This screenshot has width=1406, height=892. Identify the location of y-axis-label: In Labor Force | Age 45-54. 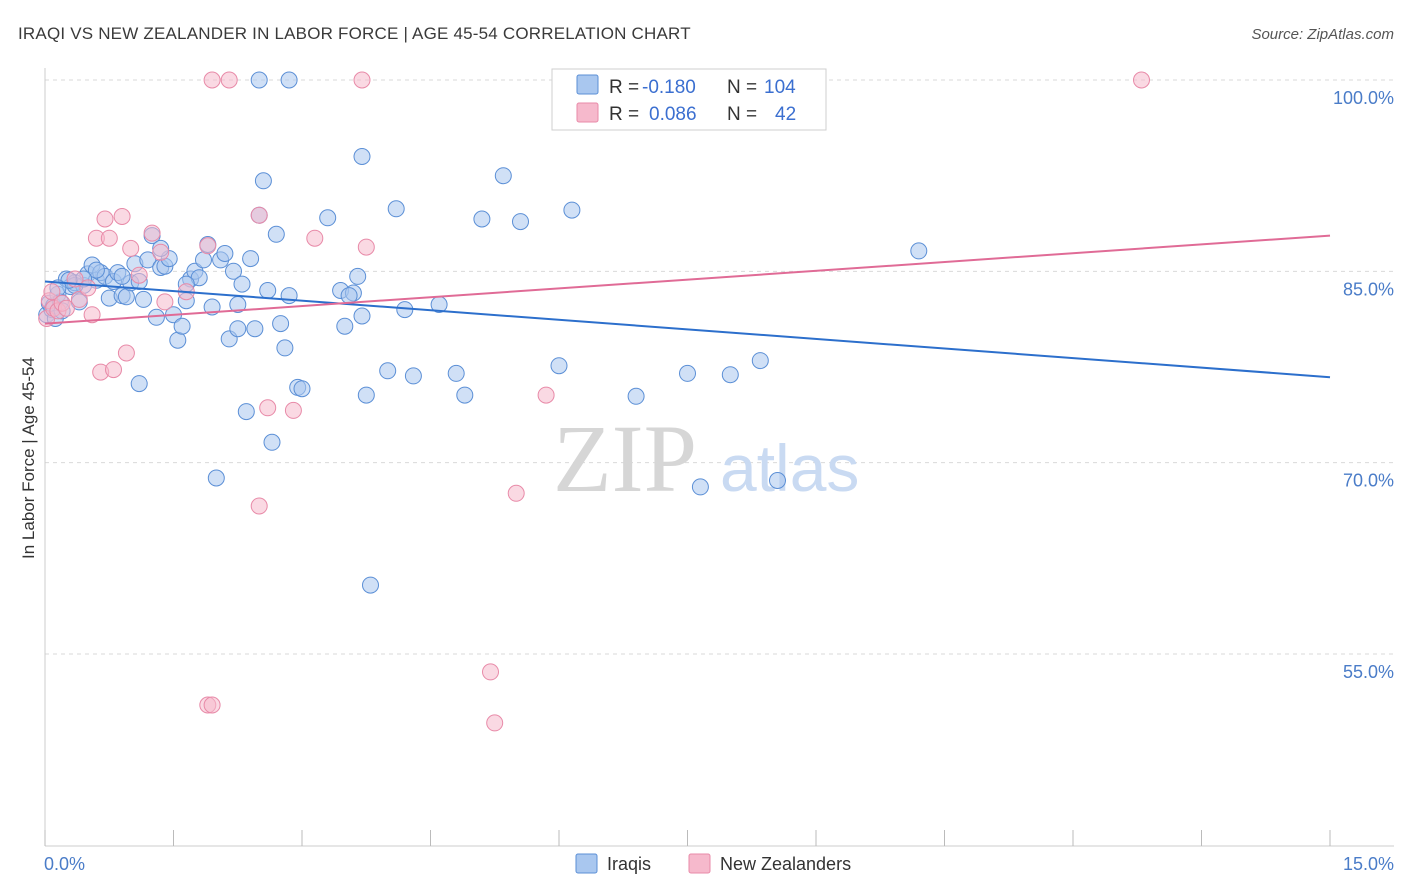
(28, 458).